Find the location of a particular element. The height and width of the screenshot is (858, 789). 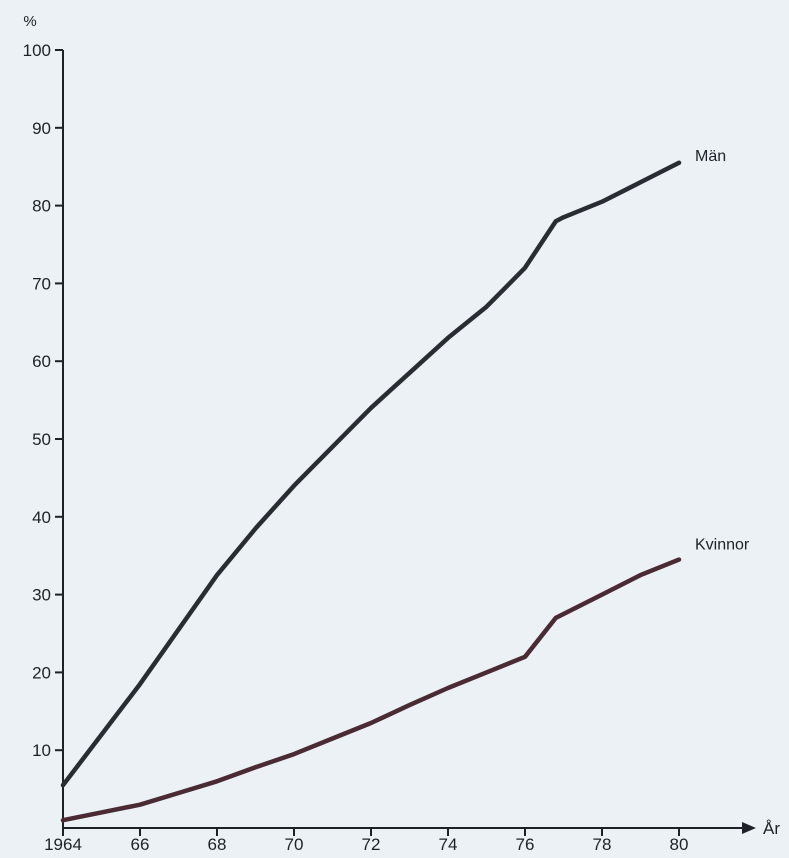

x-tick-label: 74 is located at coordinates (448, 844).